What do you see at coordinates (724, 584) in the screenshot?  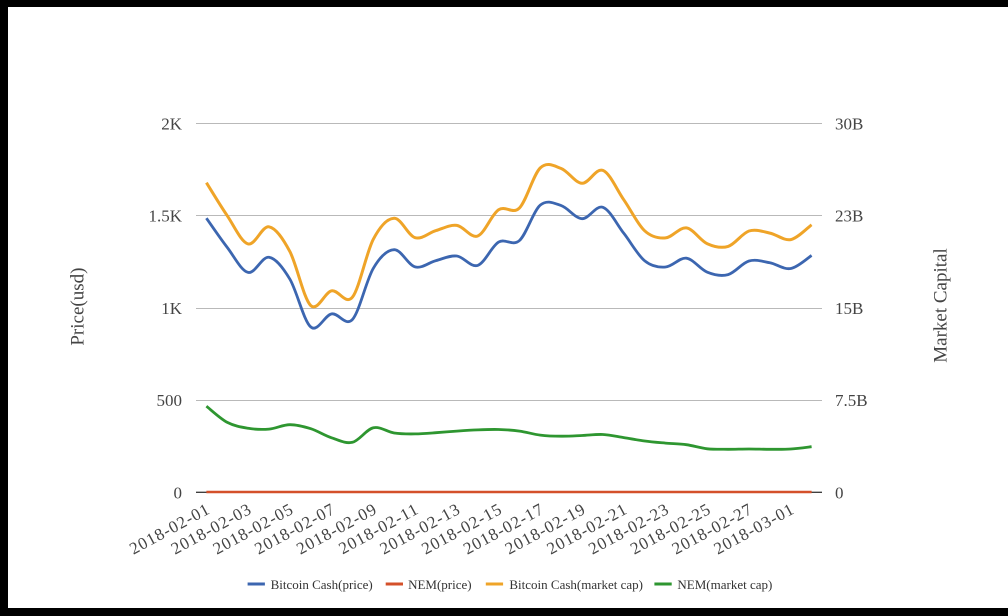 I see `svg-text: NEM(market cap)` at bounding box center [724, 584].